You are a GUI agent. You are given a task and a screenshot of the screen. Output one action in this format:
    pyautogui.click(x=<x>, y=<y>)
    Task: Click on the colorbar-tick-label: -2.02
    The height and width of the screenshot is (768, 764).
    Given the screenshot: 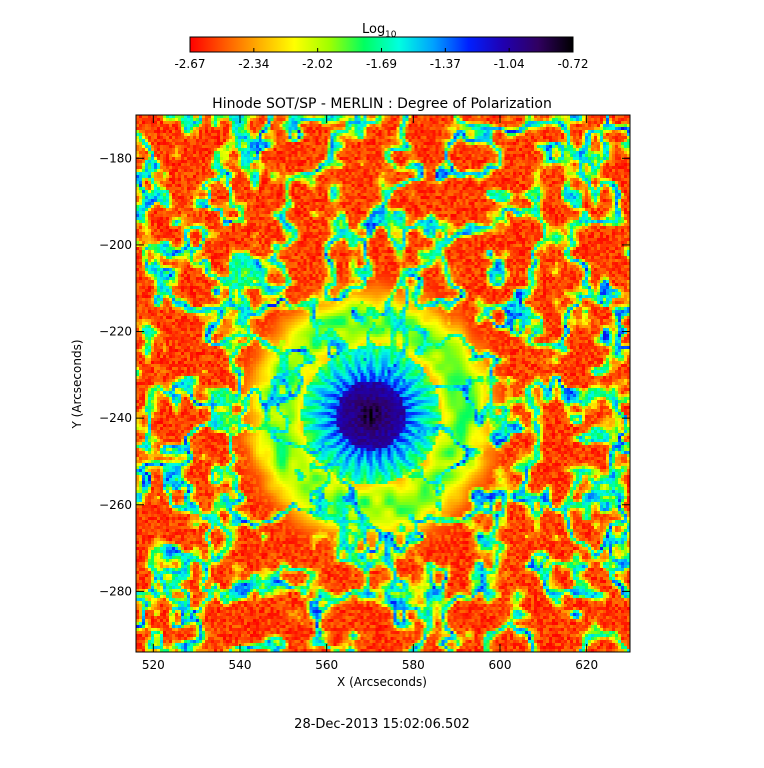 What is the action you would take?
    pyautogui.click(x=317, y=64)
    